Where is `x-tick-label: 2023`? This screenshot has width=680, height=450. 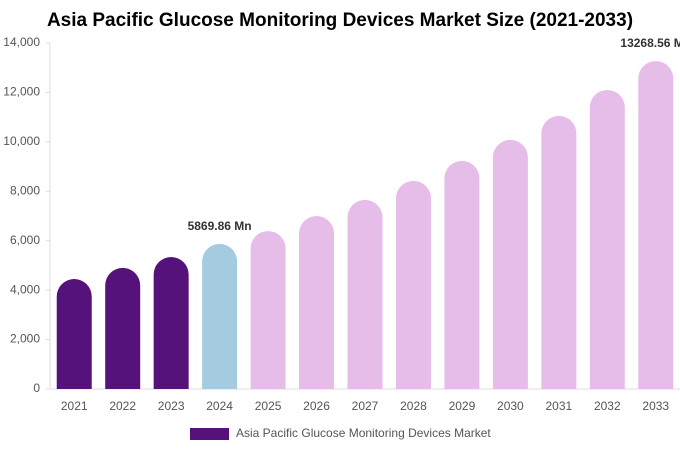
x-tick-label: 2023 is located at coordinates (171, 406).